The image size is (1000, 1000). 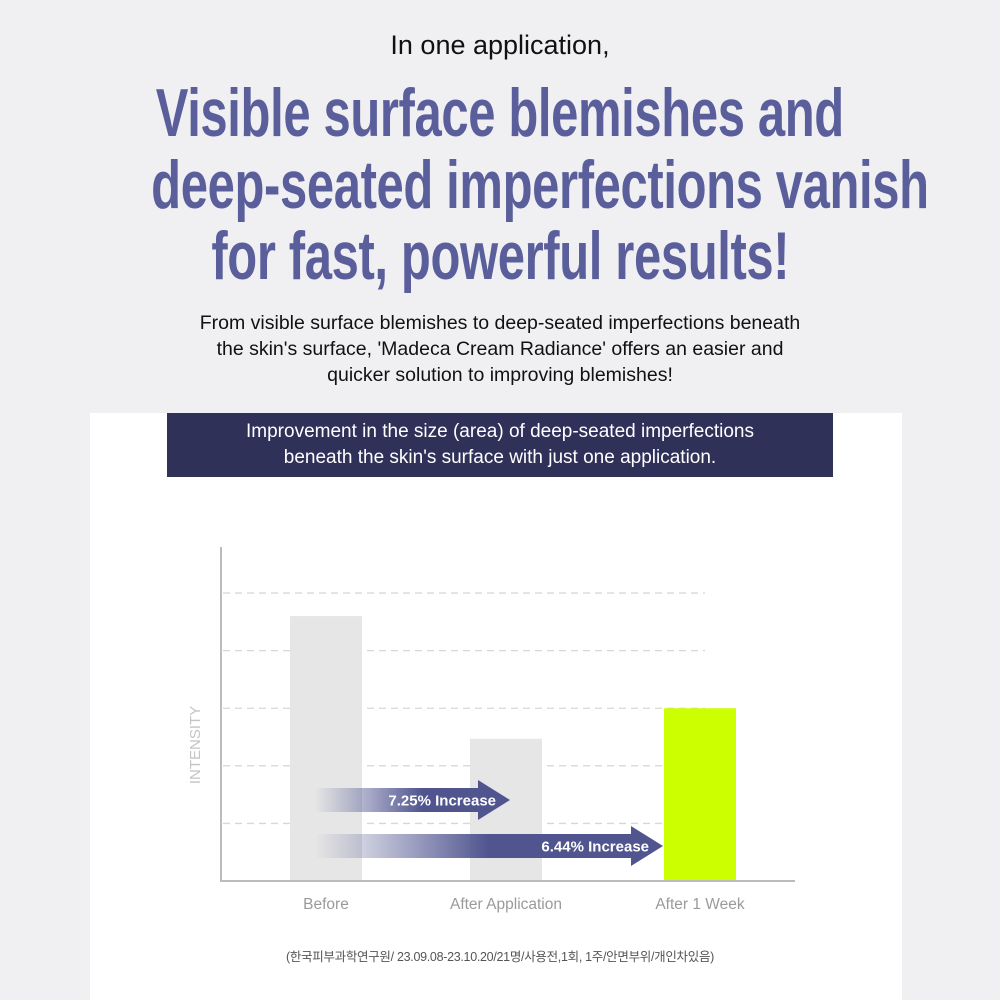 What do you see at coordinates (195, 745) in the screenshot?
I see `y-axis-label: INTENSITY` at bounding box center [195, 745].